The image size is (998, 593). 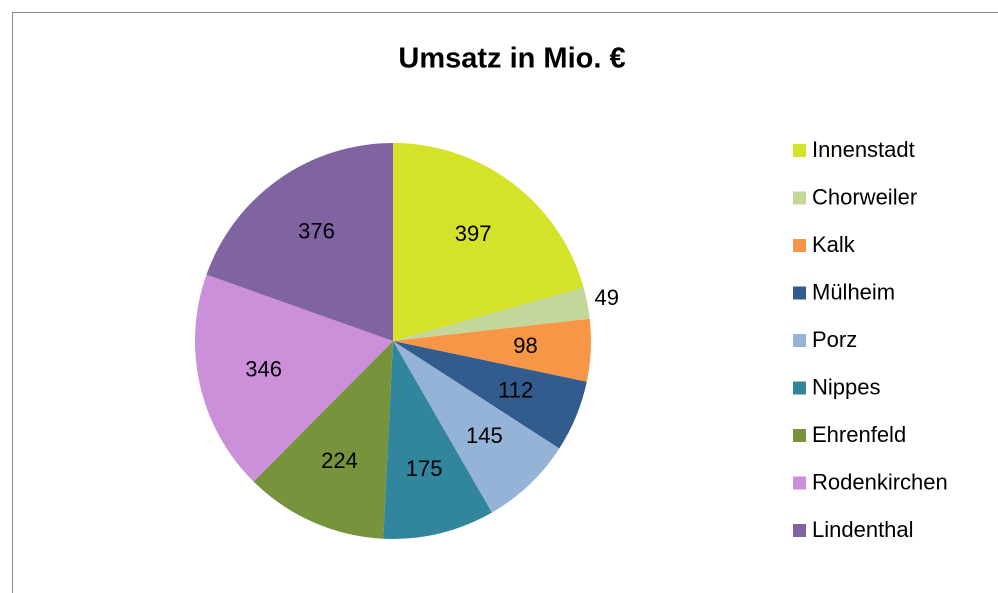 What do you see at coordinates (863, 529) in the screenshot?
I see `legend-label: Lindenthal` at bounding box center [863, 529].